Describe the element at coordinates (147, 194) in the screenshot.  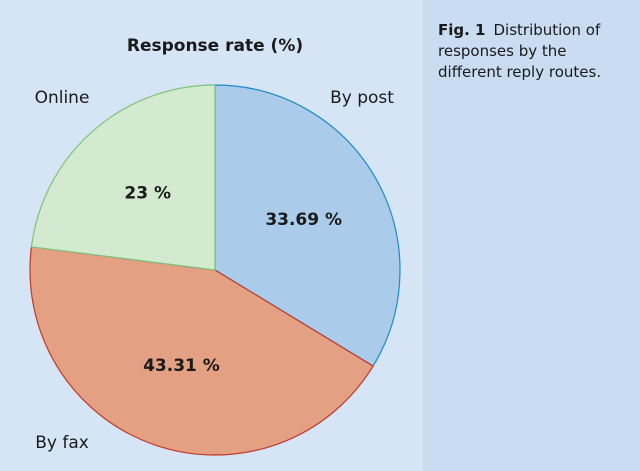
I see `value-label: 23 %` at that location.